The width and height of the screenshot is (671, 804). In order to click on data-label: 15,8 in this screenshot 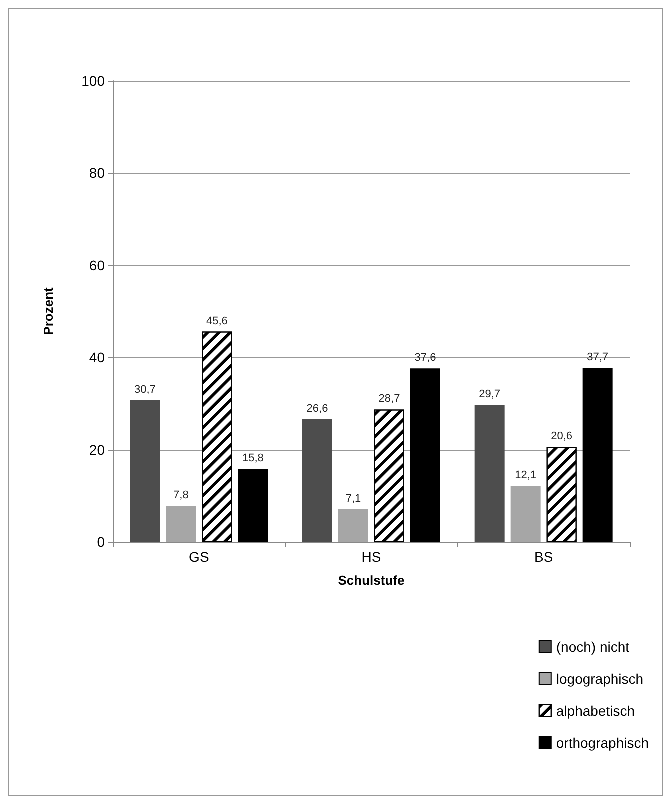, I will do `click(253, 458)`.